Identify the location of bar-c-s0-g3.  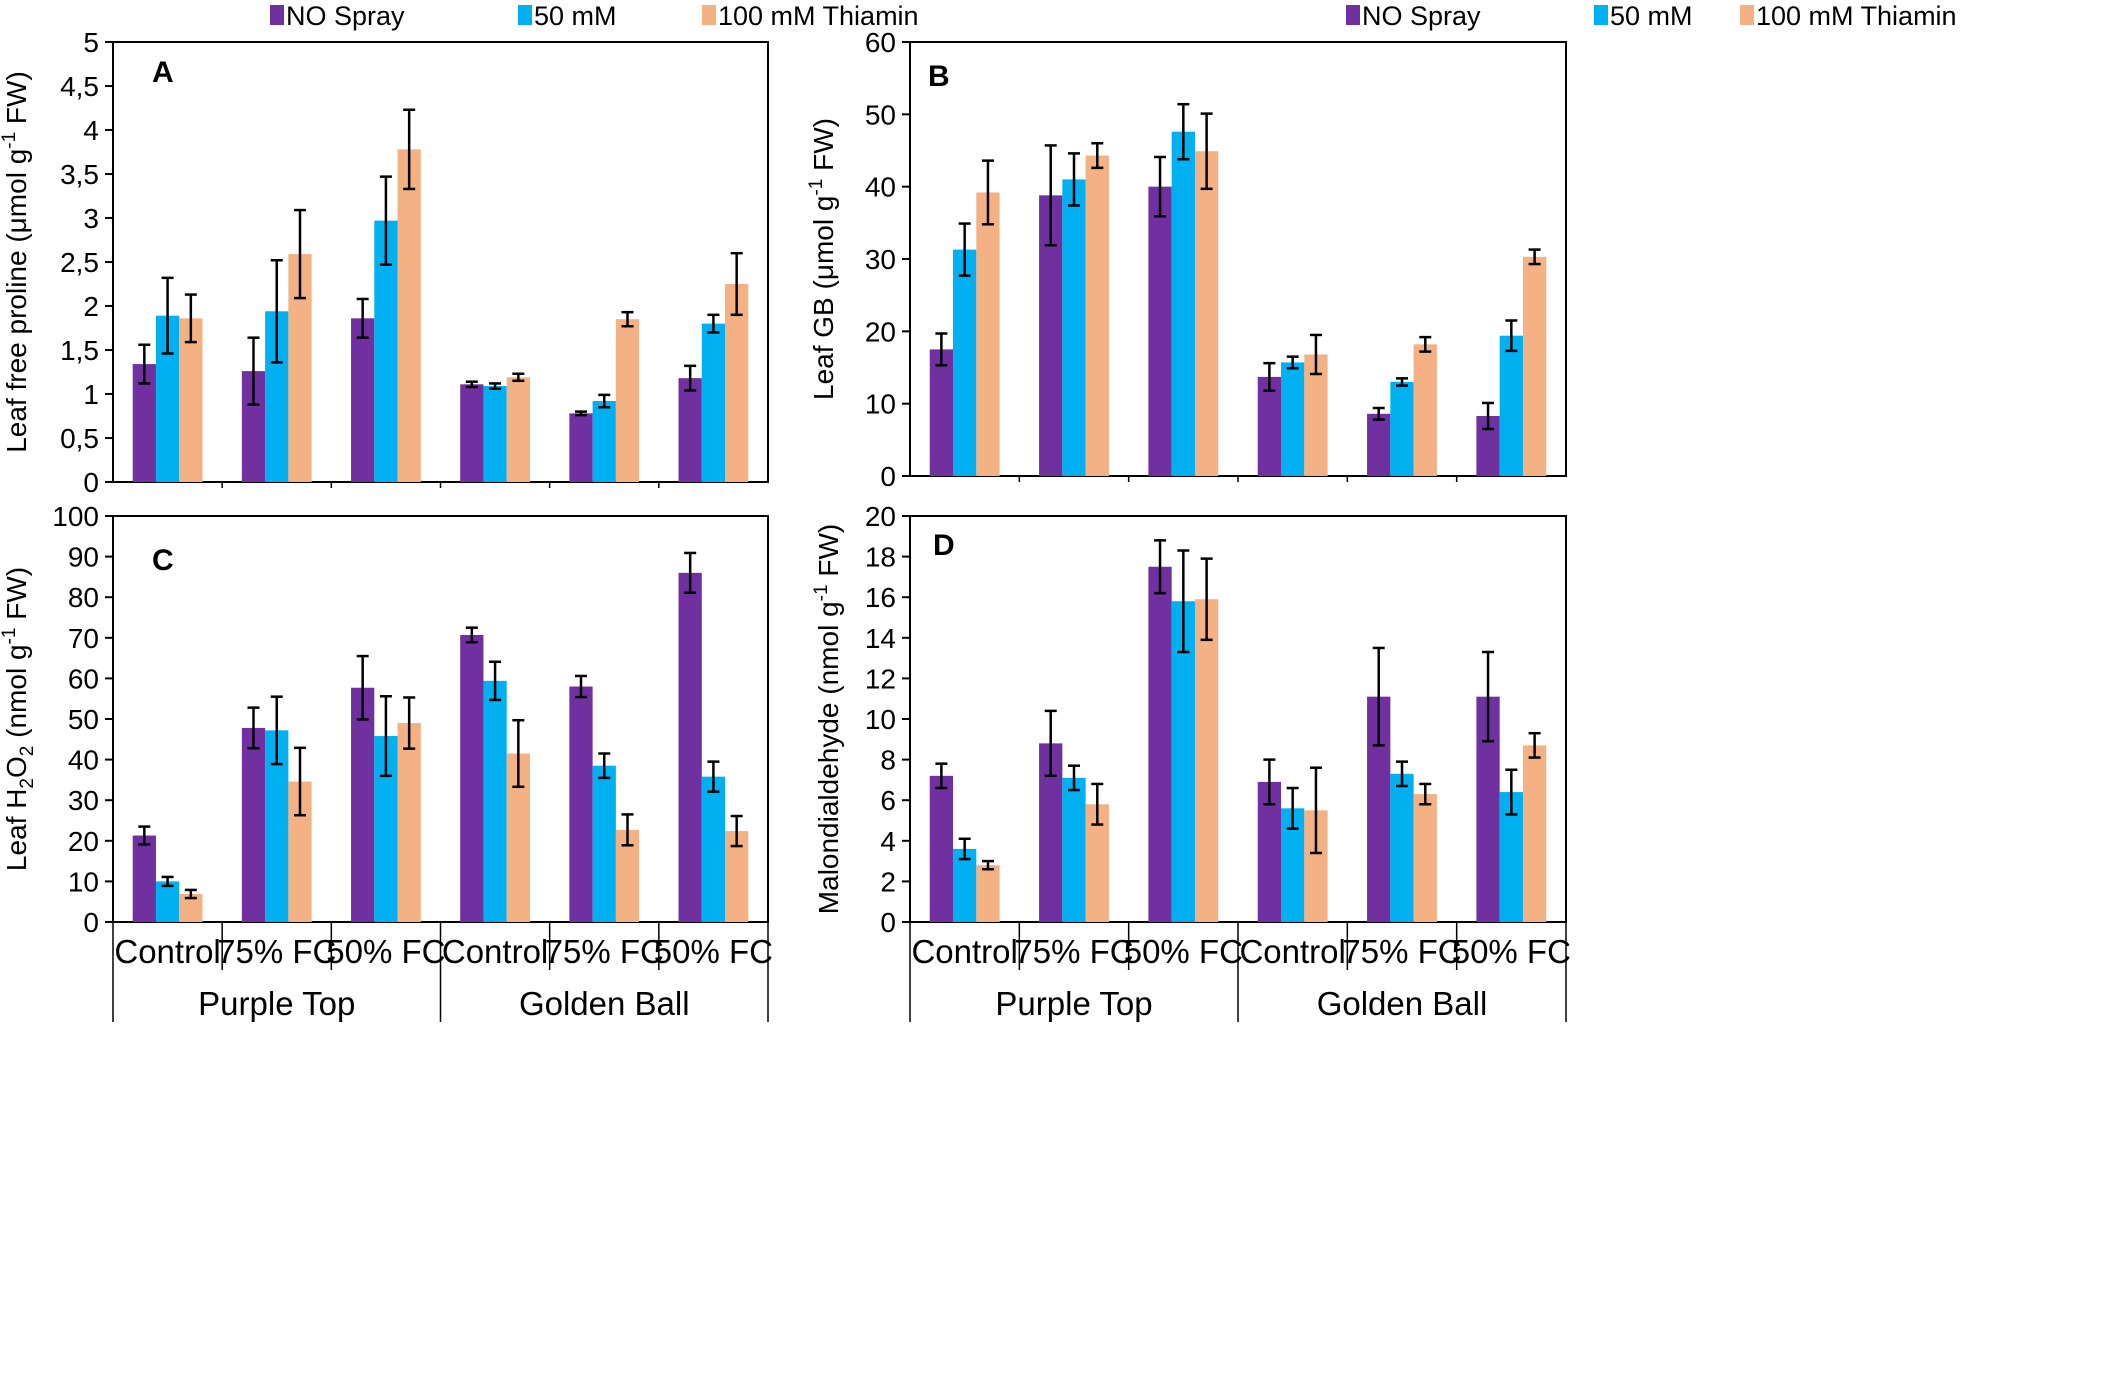
(472, 778).